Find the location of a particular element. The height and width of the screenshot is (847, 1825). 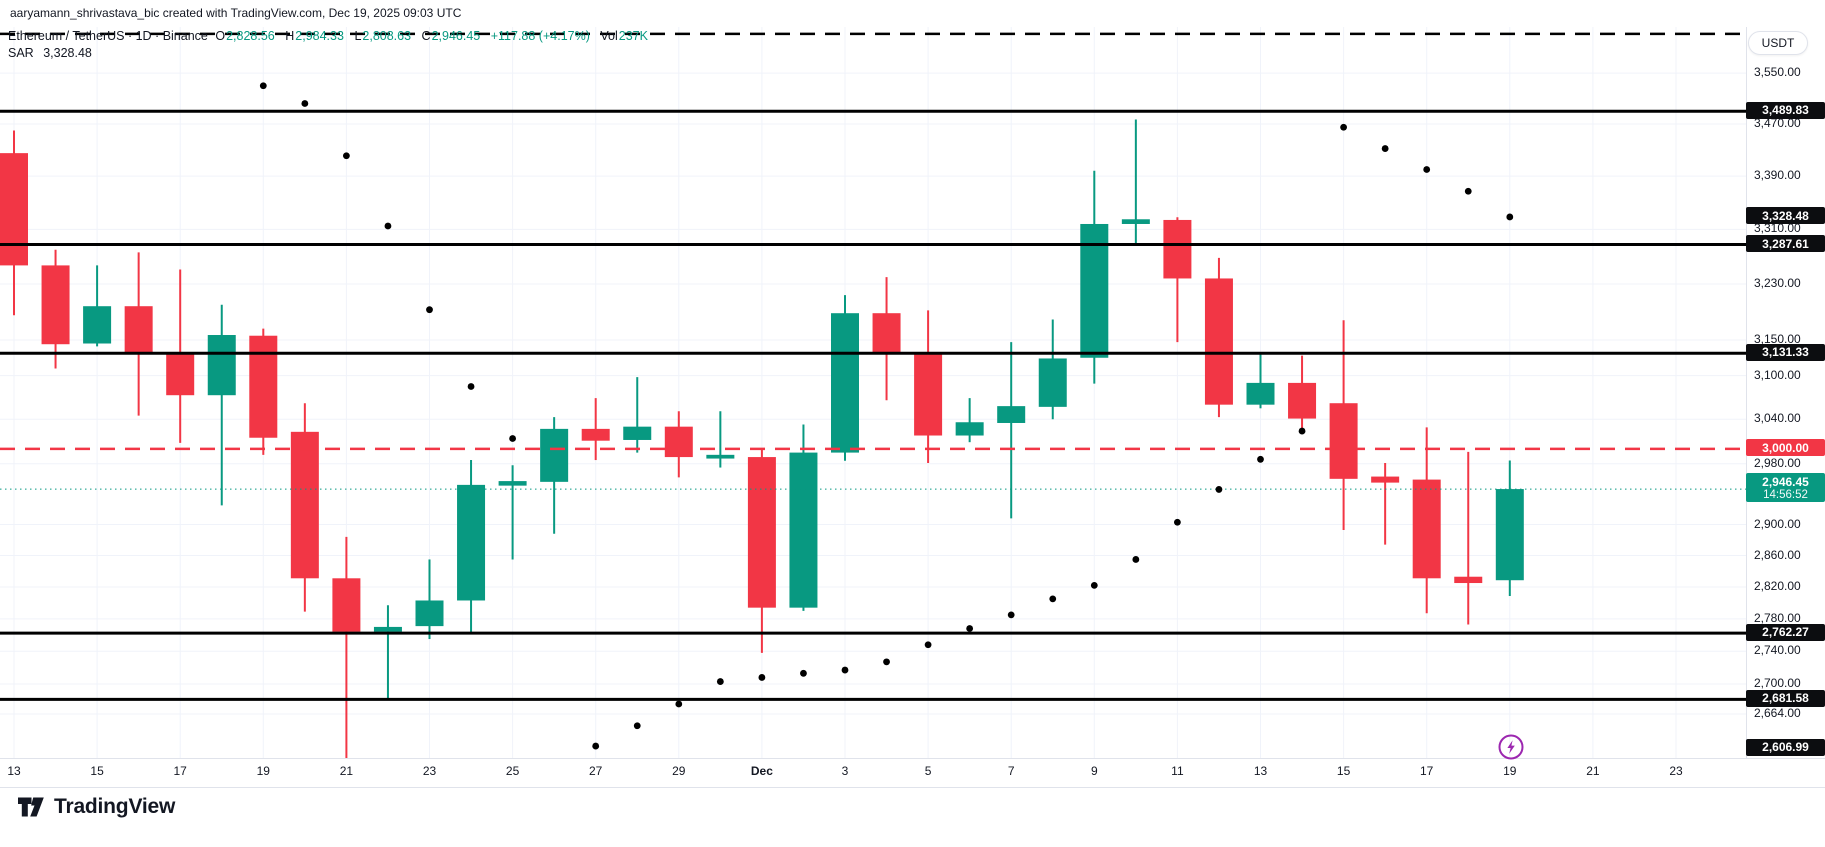

axis-date-label: 21 is located at coordinates (1593, 771).